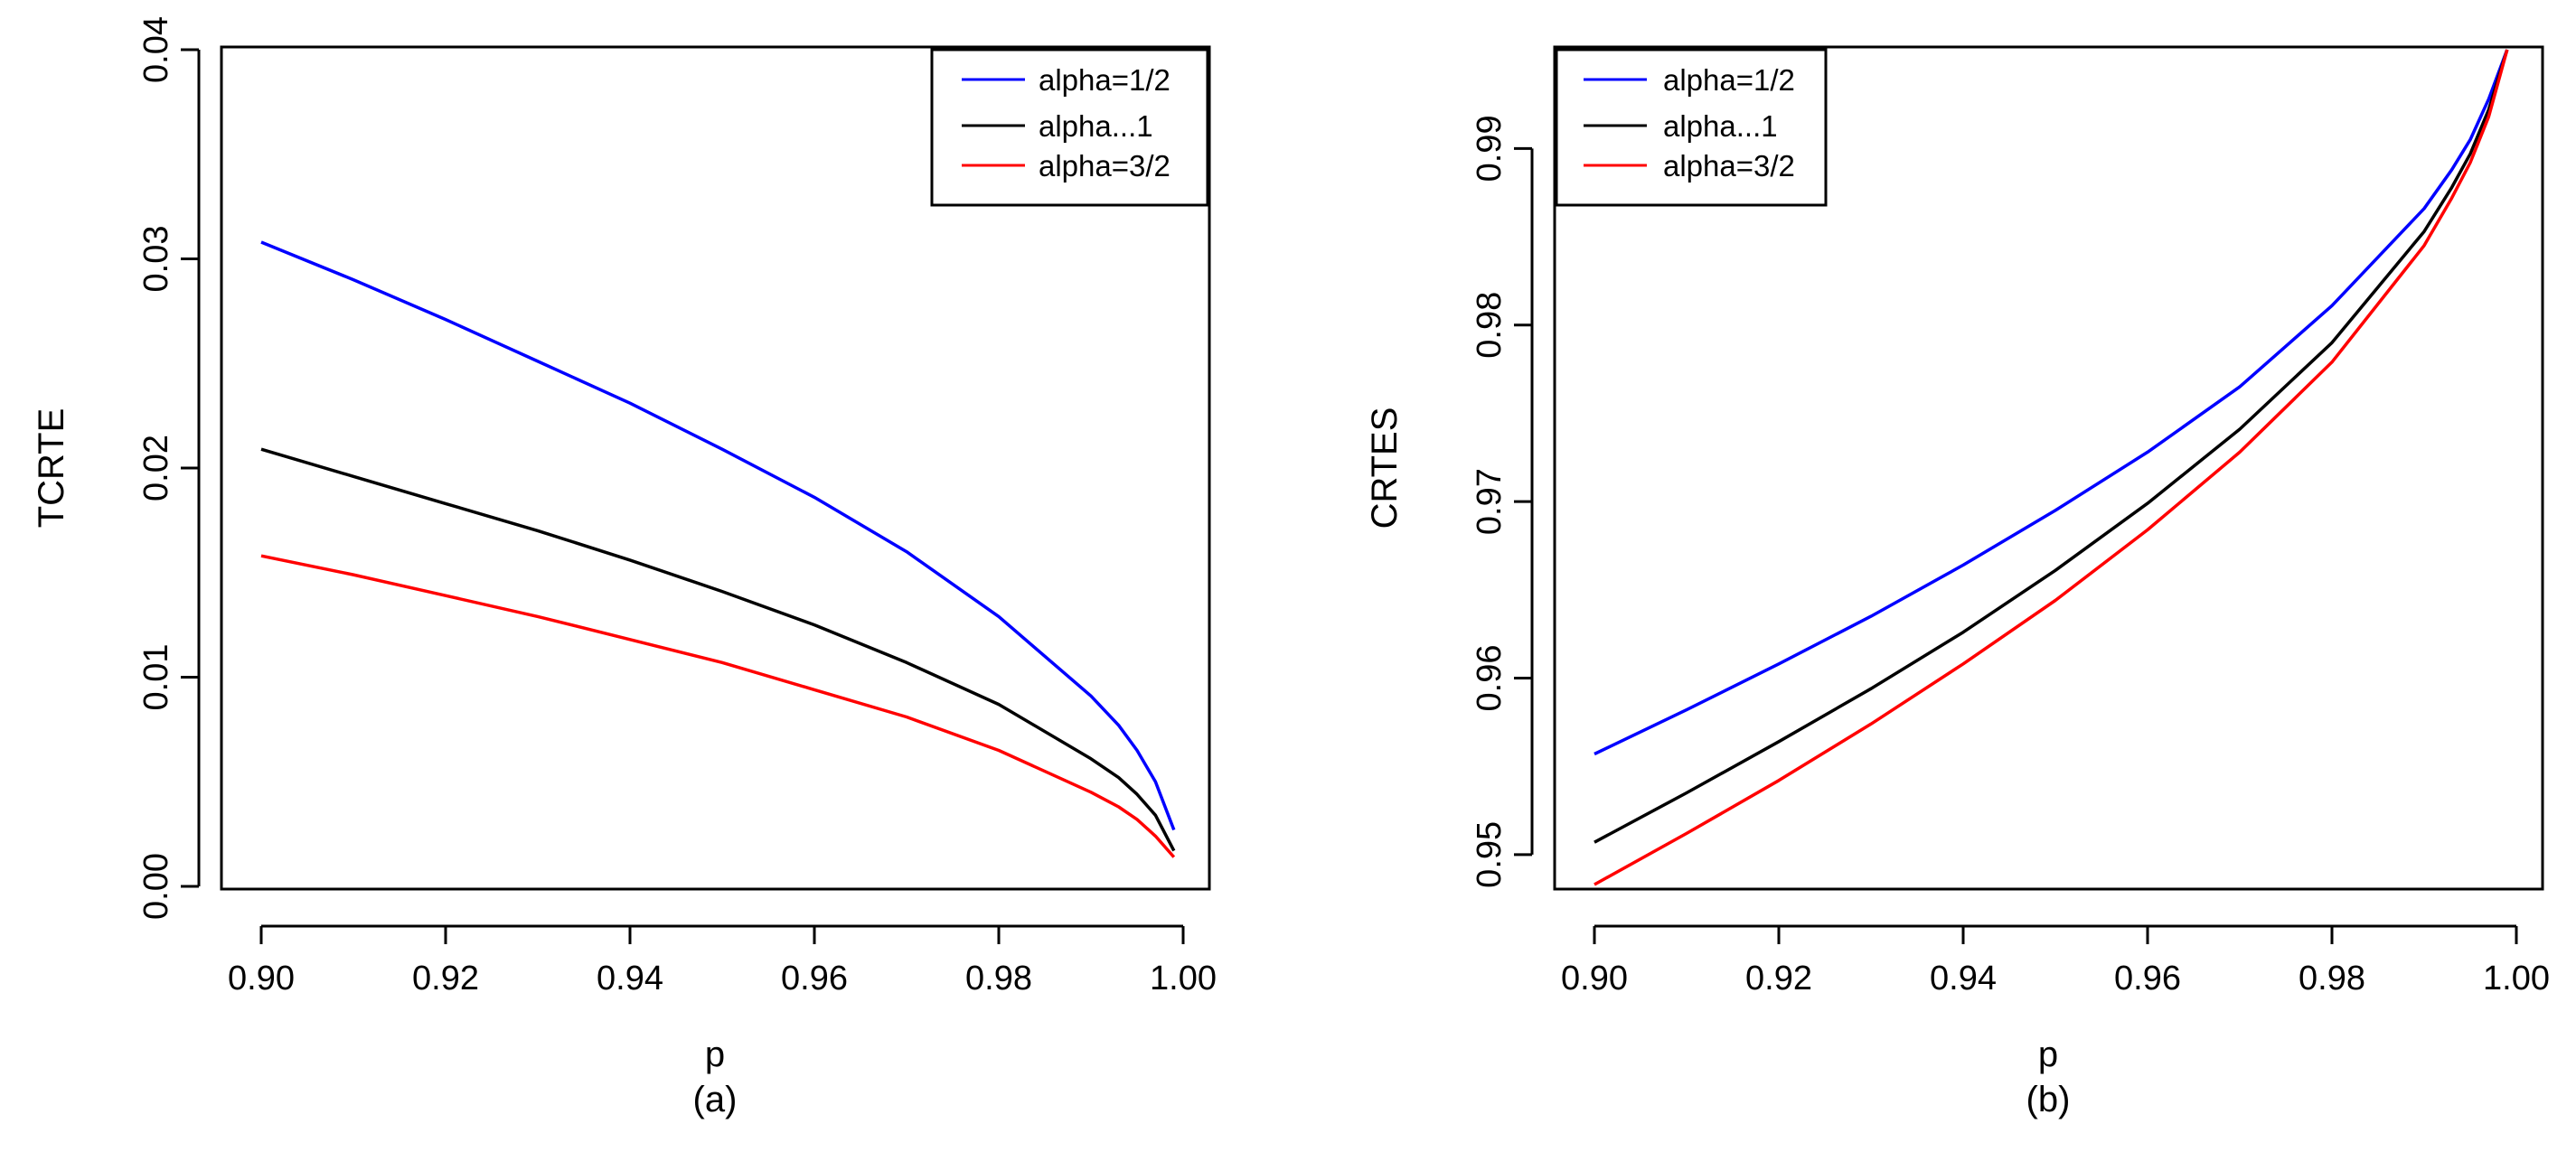 The height and width of the screenshot is (1152, 2576). Describe the element at coordinates (1385, 468) in the screenshot. I see `y-axis-label-b: CRTES` at that location.